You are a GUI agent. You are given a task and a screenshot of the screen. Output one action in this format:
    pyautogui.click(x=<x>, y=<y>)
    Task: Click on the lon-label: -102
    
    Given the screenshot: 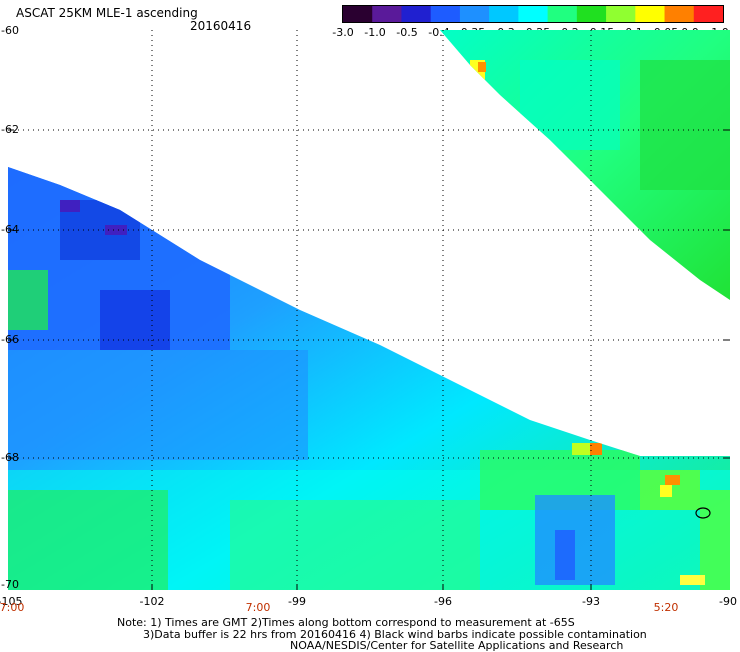 What is the action you would take?
    pyautogui.click(x=152, y=601)
    